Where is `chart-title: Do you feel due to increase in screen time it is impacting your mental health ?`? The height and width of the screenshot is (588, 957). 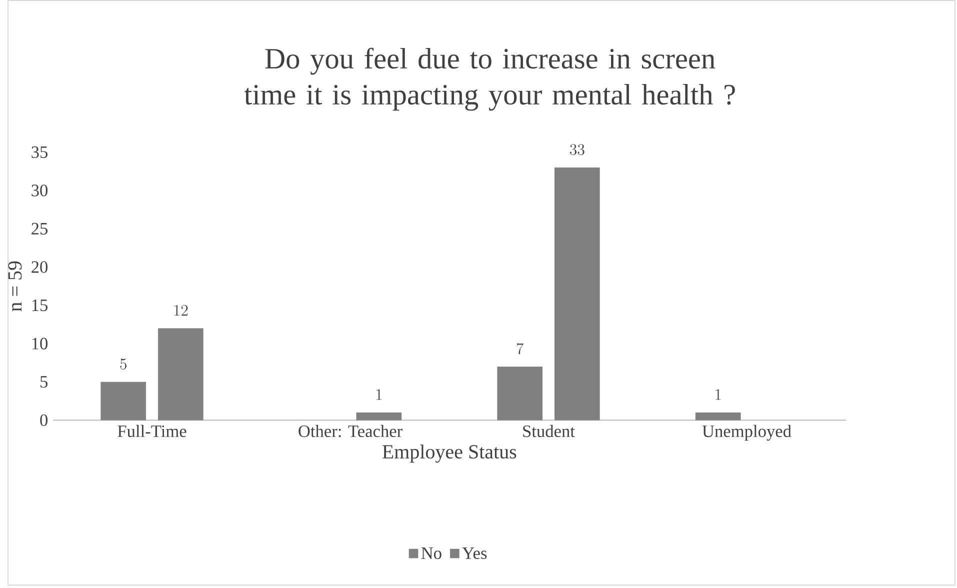
chart-title: Do you feel due to increase in screen time it is impacting your mental health ? is located at coordinates (489, 79).